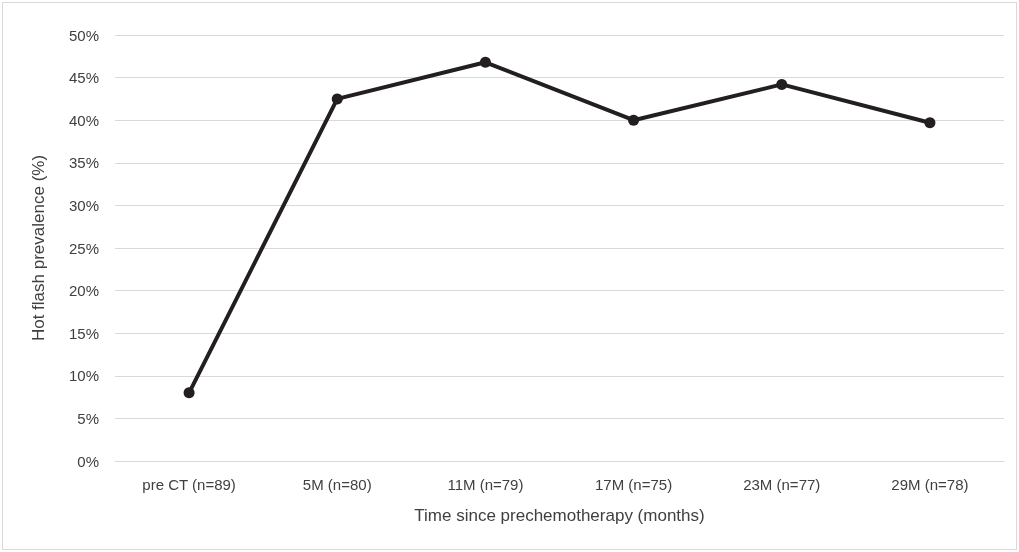 Image resolution: width=1019 pixels, height=552 pixels. What do you see at coordinates (634, 484) in the screenshot?
I see `x-tick-label: 17M (n=75)` at bounding box center [634, 484].